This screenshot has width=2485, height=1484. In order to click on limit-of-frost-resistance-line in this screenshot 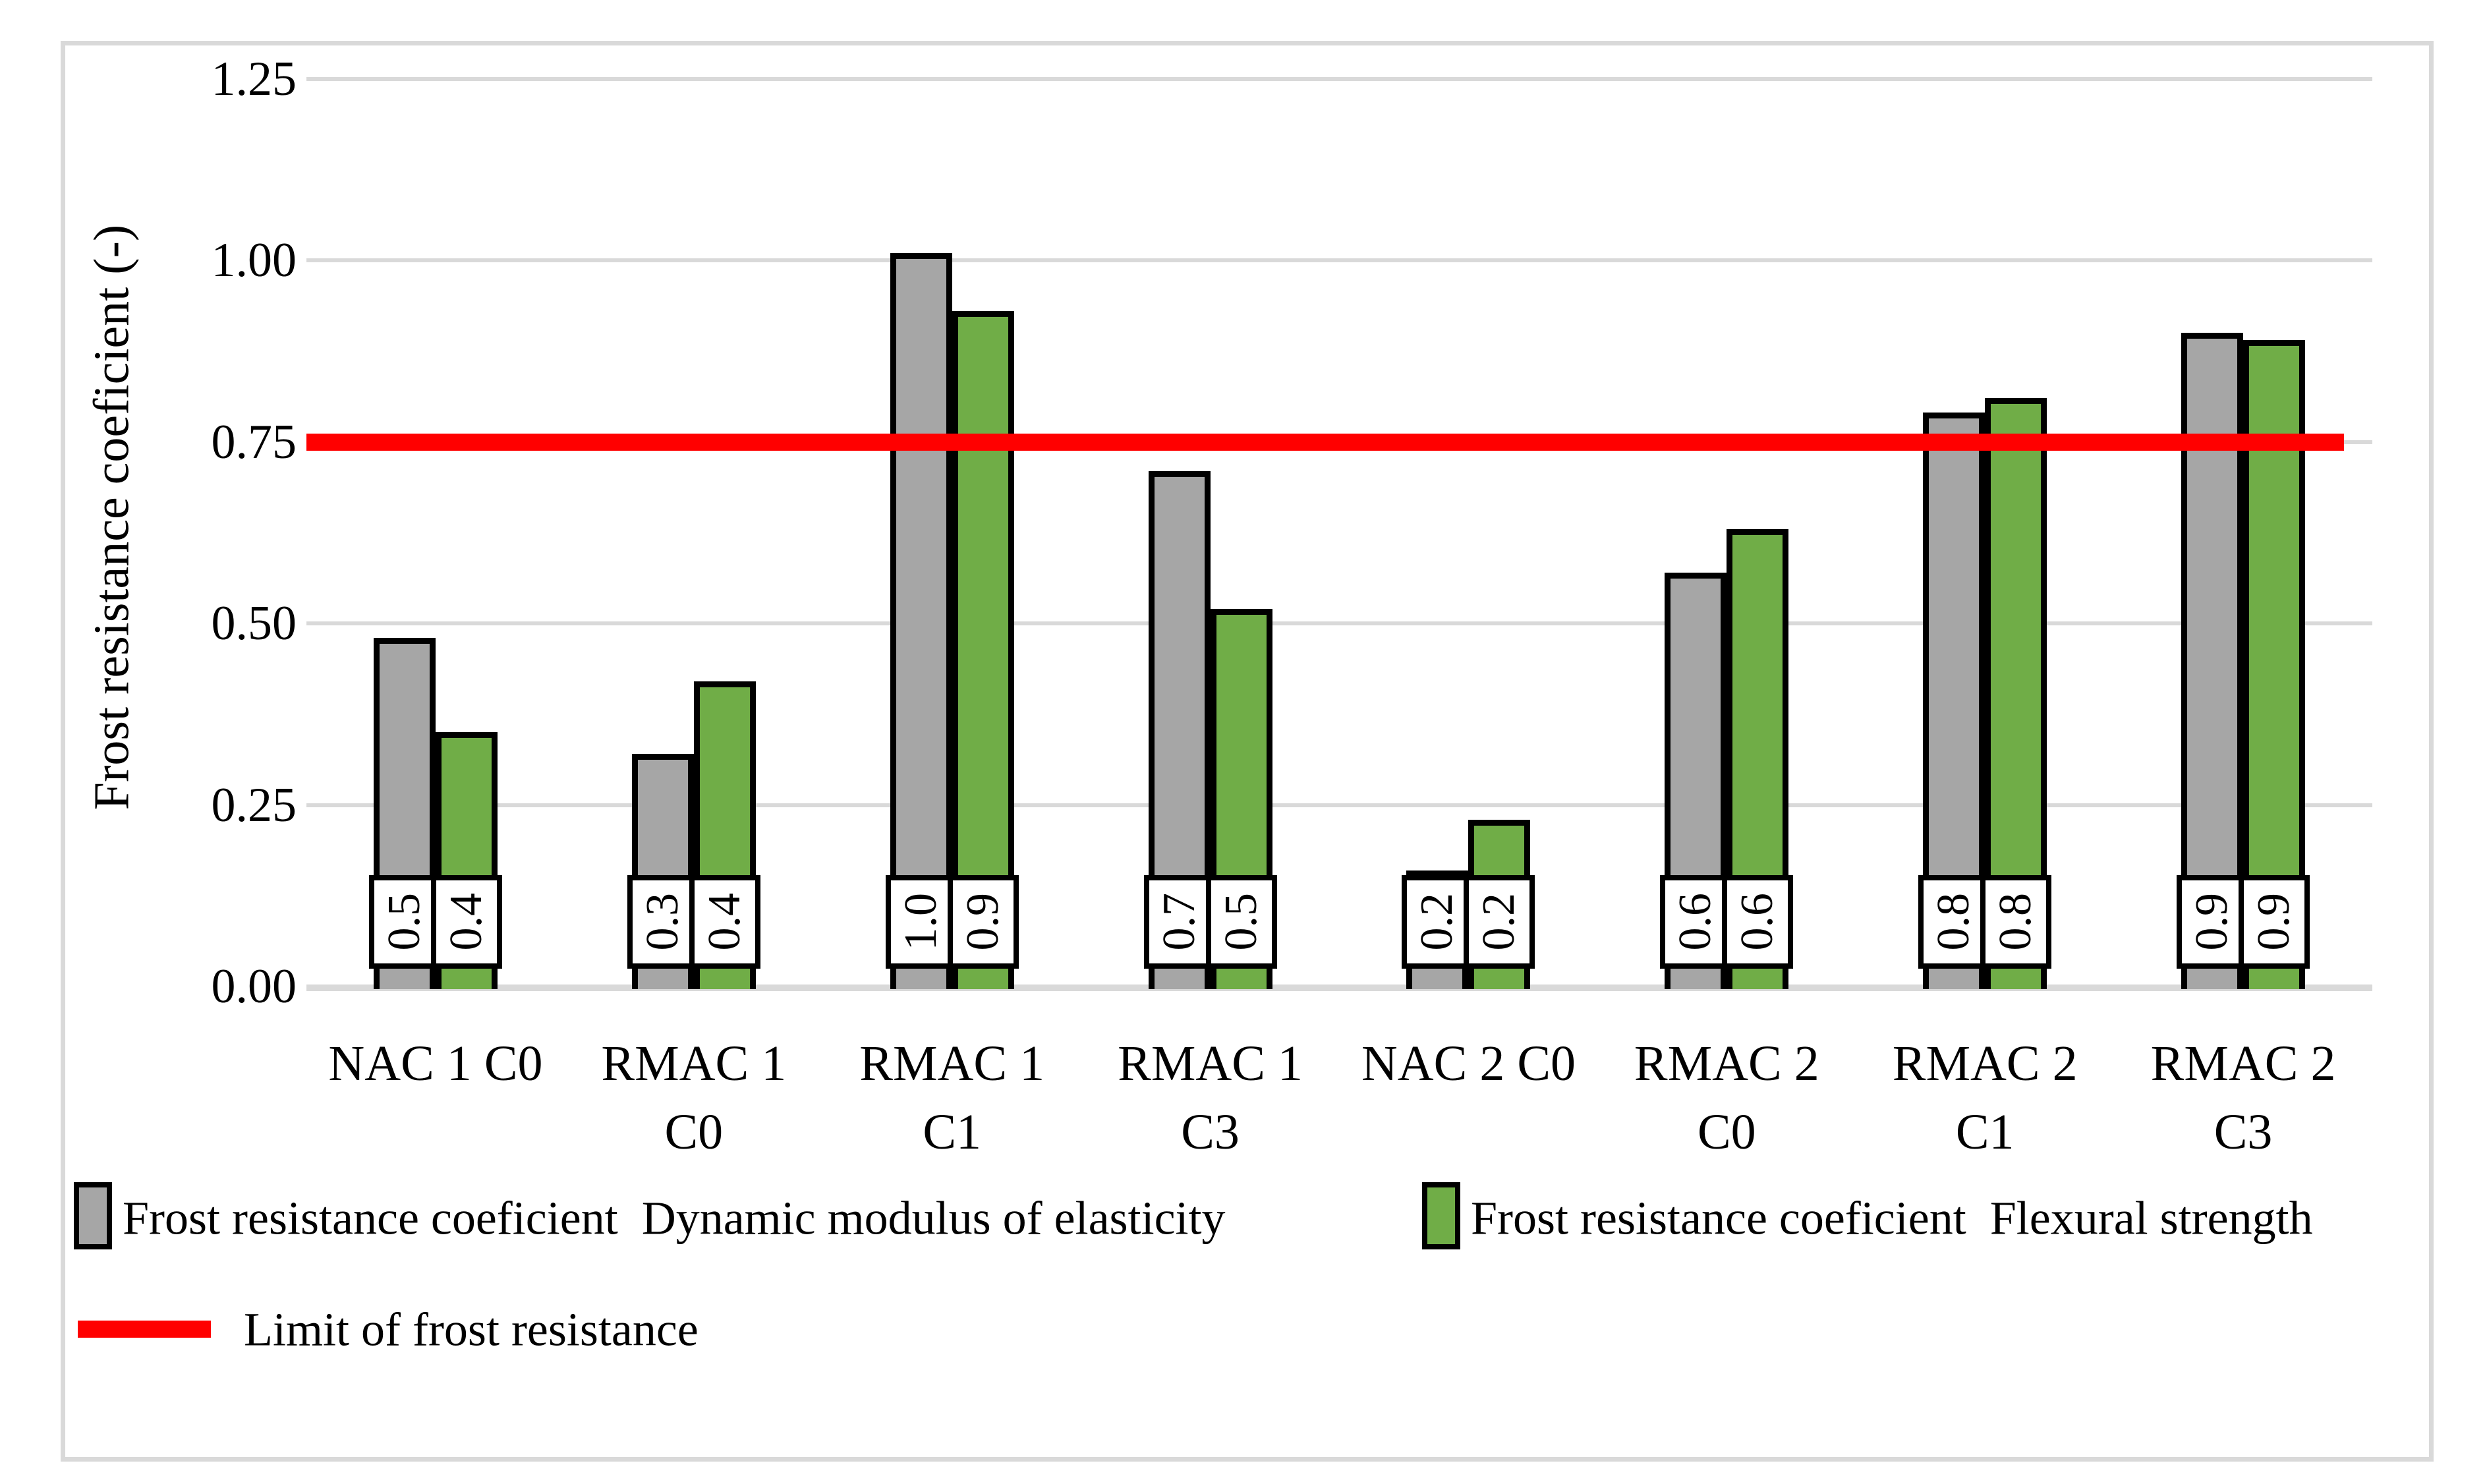, I will do `click(1325, 442)`.